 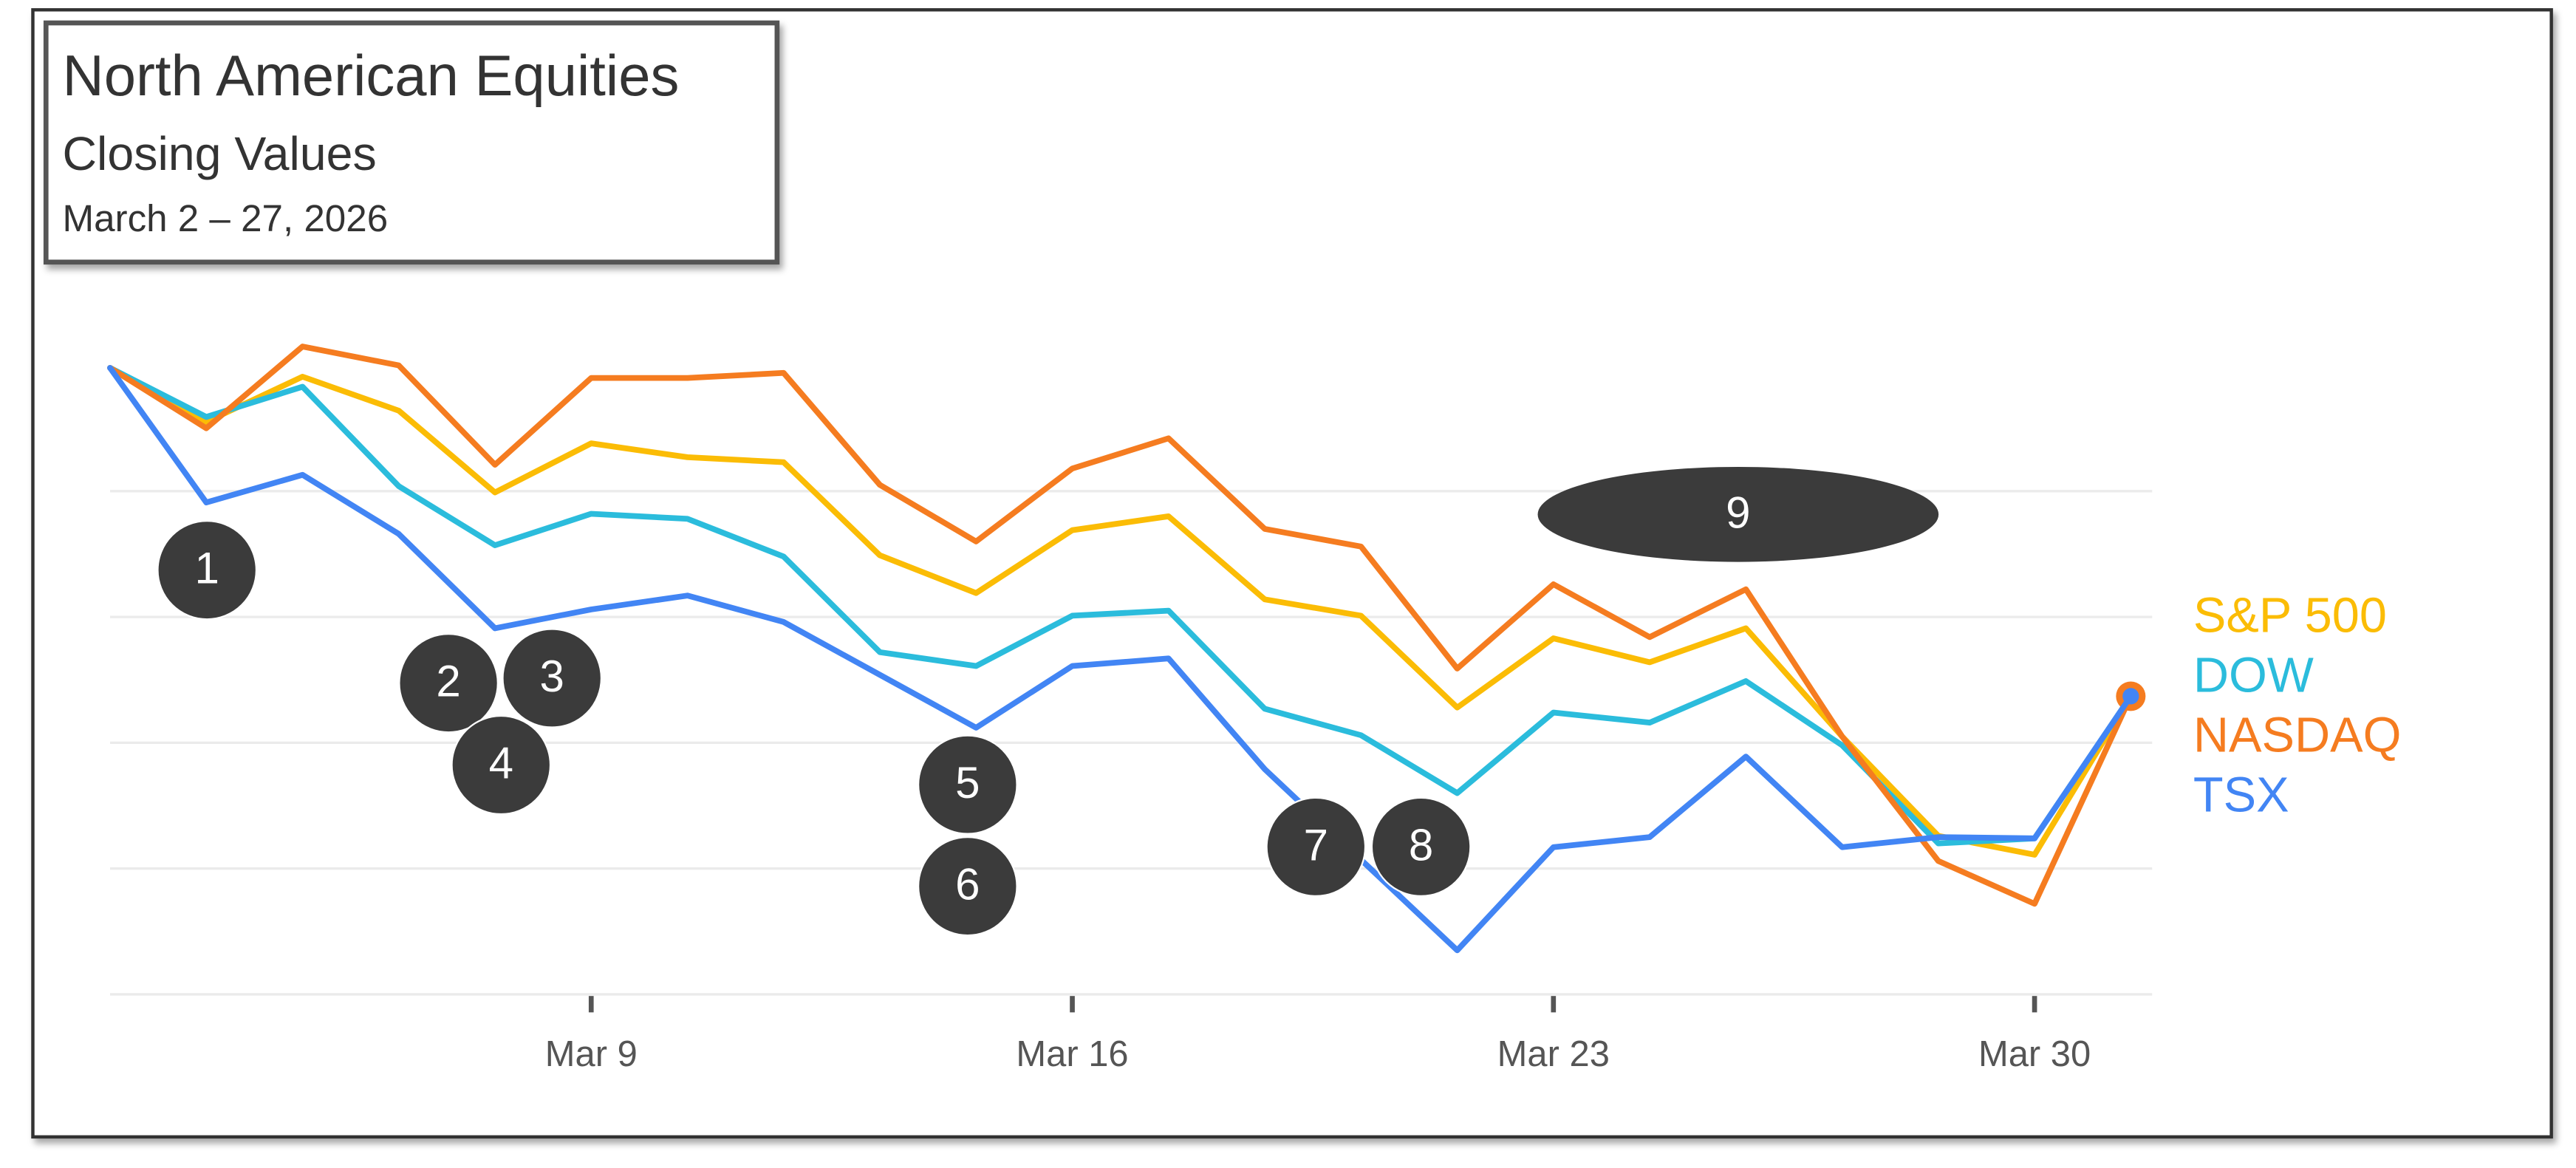 What do you see at coordinates (226, 218) in the screenshot?
I see `date-range: March 2 – 27, 2026` at bounding box center [226, 218].